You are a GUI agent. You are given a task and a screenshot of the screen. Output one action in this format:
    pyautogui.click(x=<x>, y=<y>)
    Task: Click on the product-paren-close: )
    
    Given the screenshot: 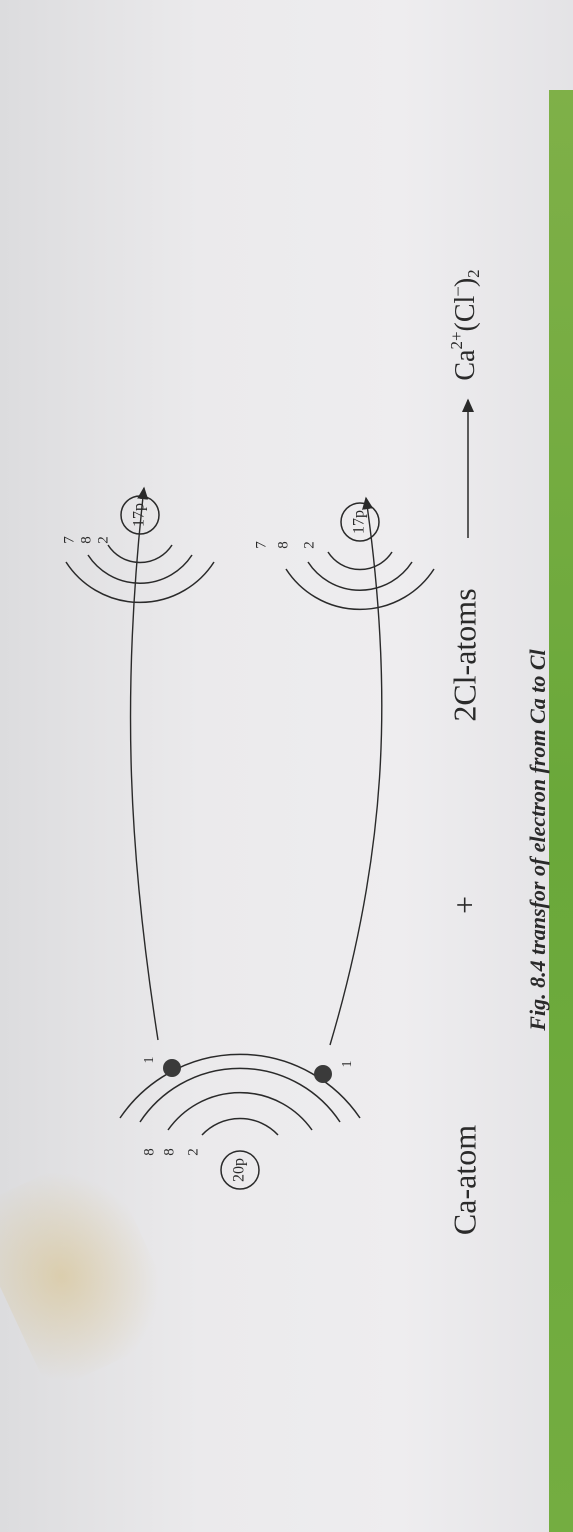 What is the action you would take?
    pyautogui.click(x=465, y=282)
    